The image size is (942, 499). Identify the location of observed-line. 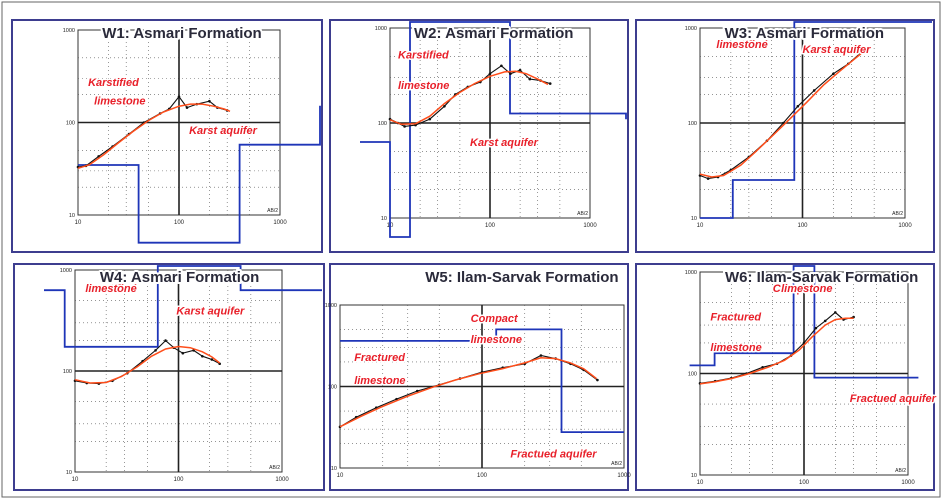
(781, 115).